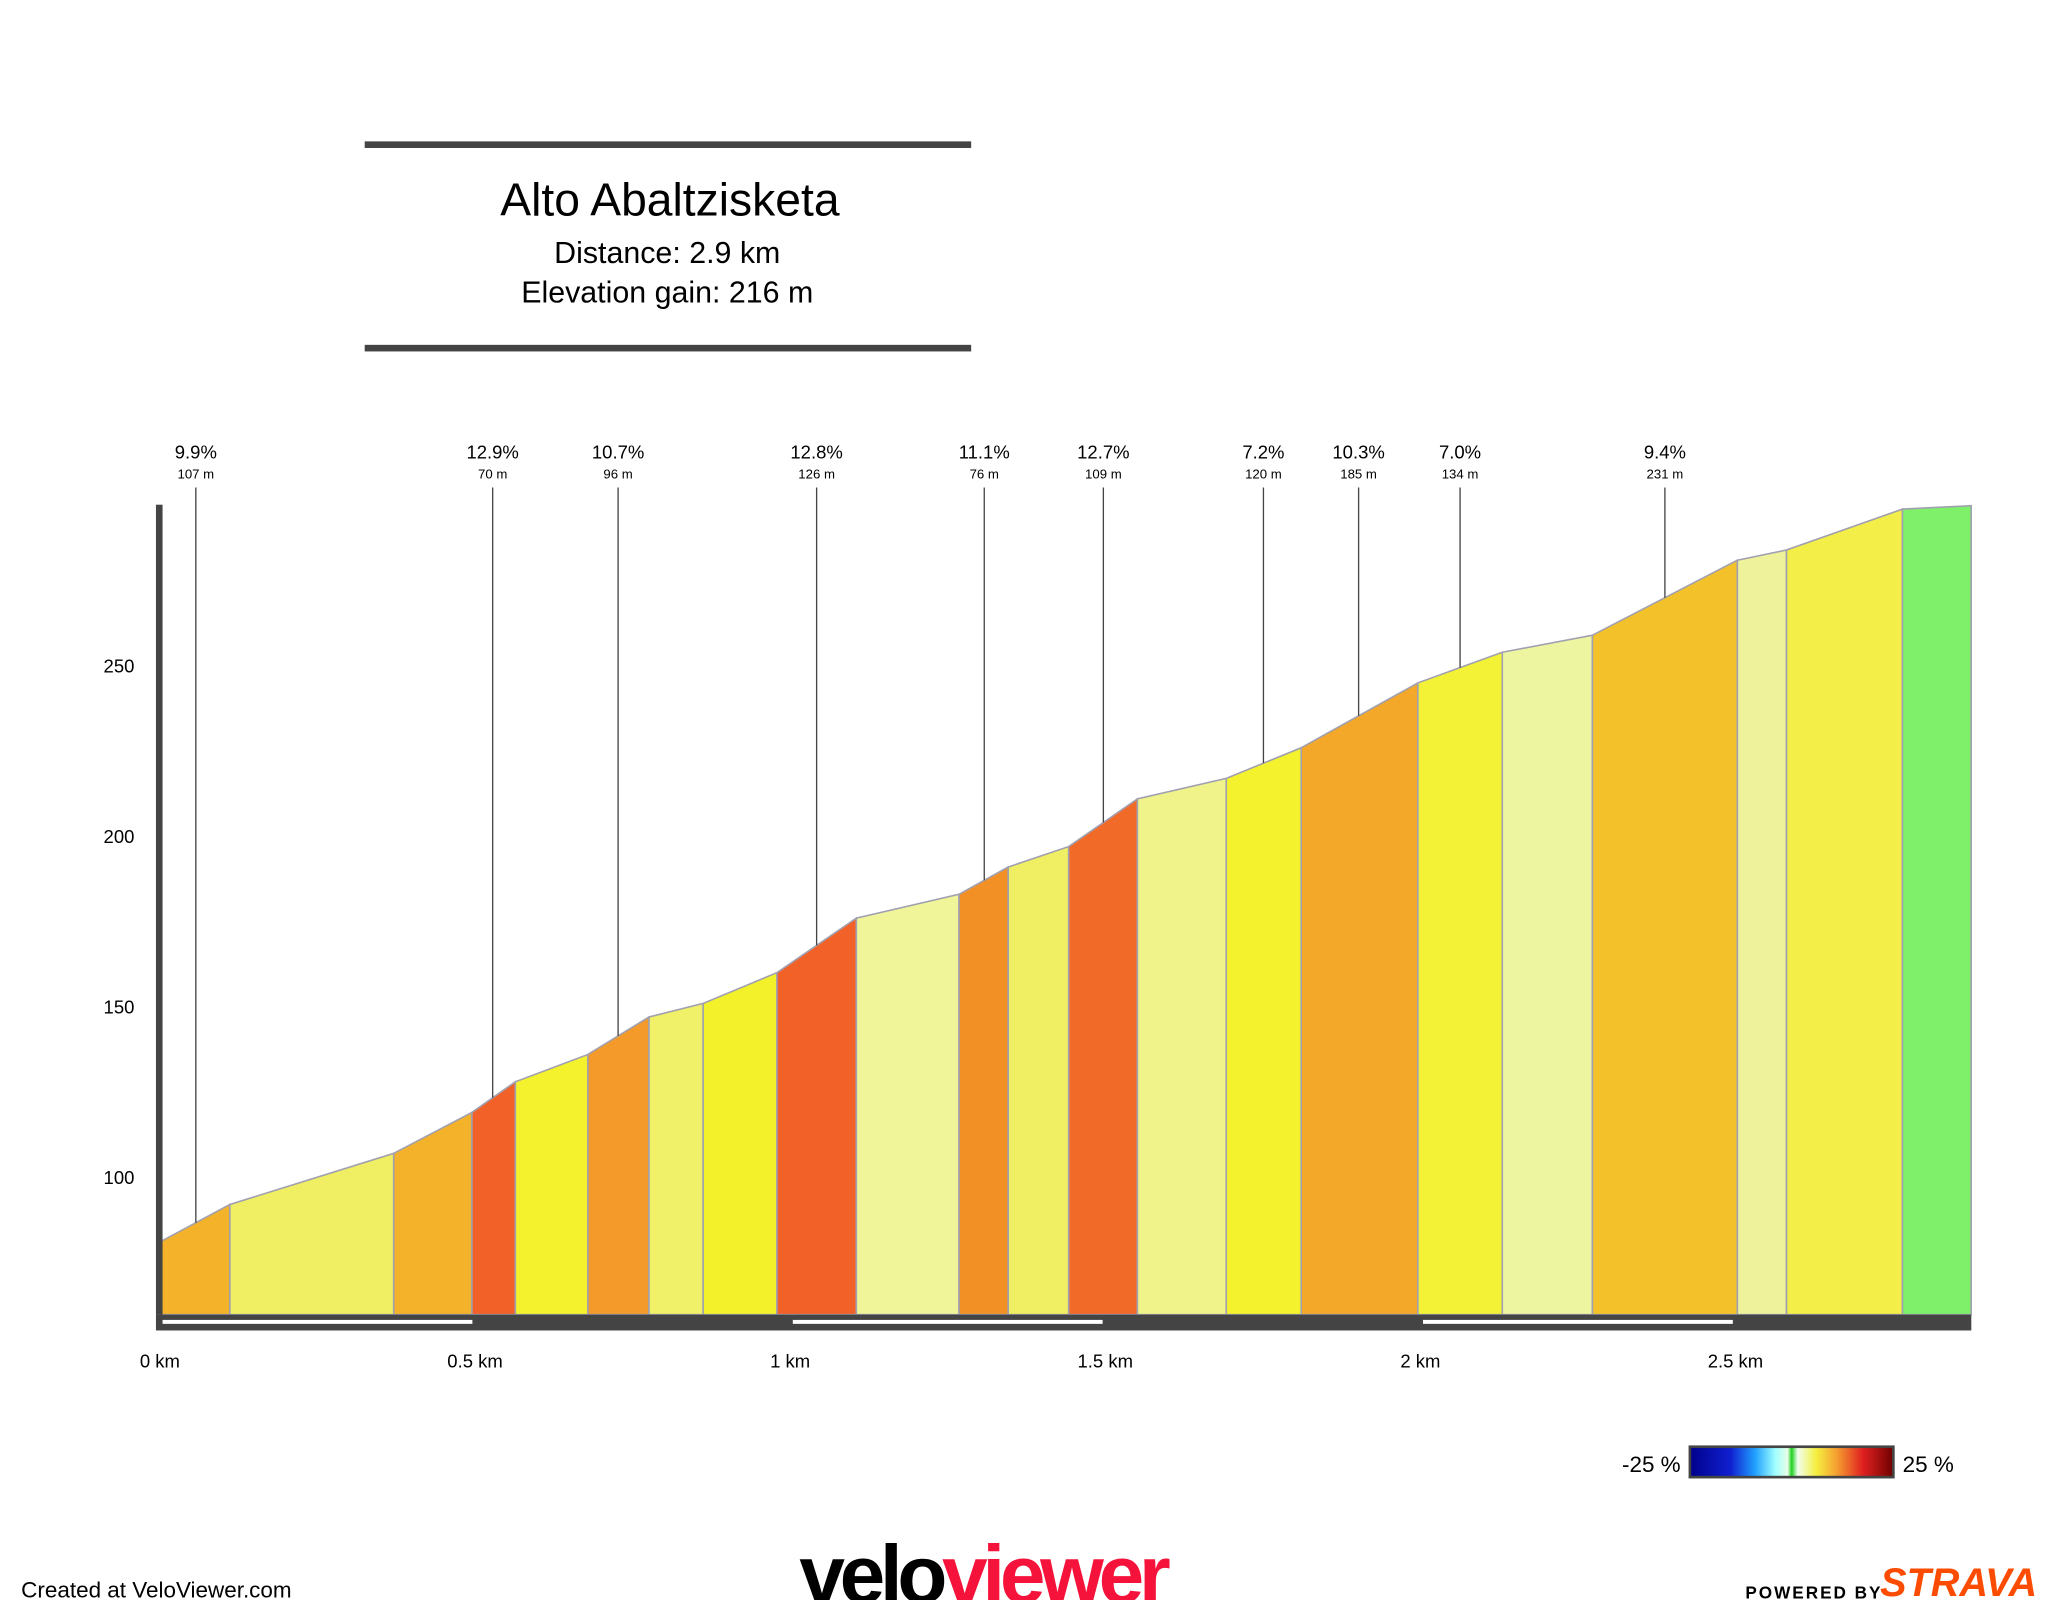 Image resolution: width=2048 pixels, height=1600 pixels. Describe the element at coordinates (119, 1006) in the screenshot. I see `y-tick-label: 150` at that location.